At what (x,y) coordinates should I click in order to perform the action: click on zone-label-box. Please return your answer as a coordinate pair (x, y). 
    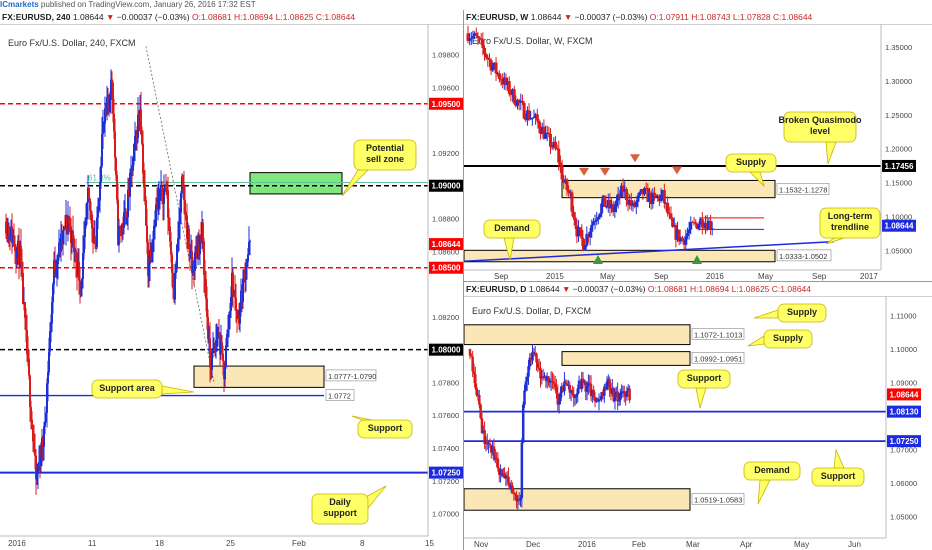
    Looking at the image, I should click on (804, 255).